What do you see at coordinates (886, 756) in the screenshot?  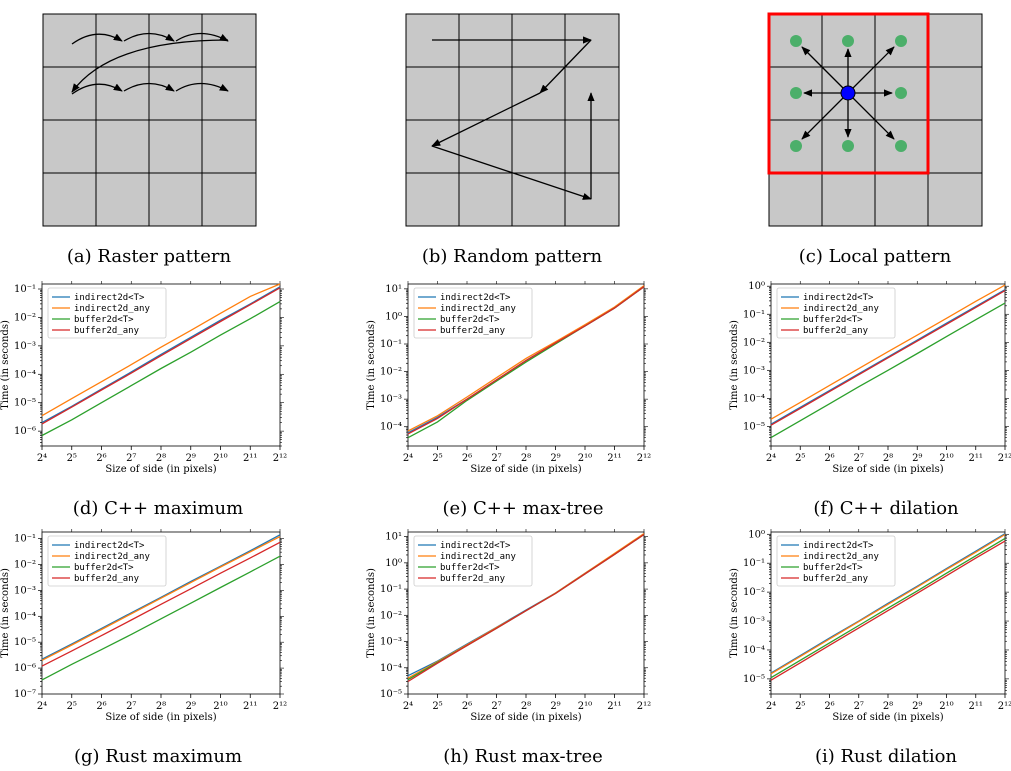 I see `caption-i: (i) Rust dilation` at bounding box center [886, 756].